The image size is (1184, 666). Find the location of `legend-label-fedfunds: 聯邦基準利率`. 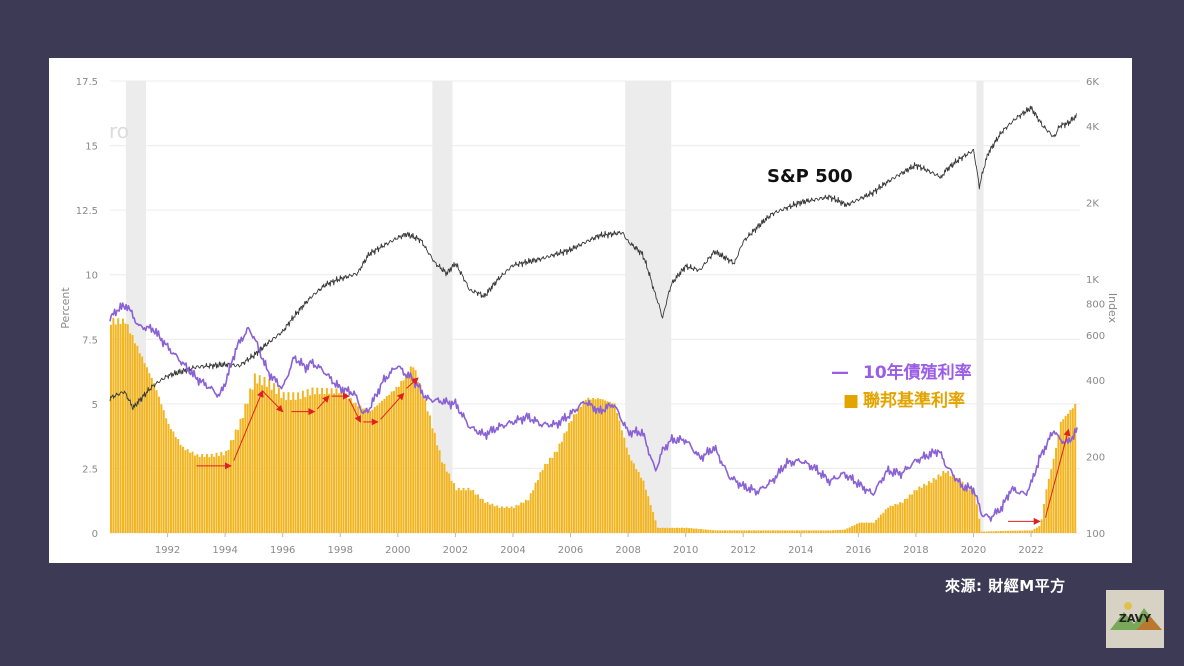

legend-label-fedfunds: 聯邦基準利率 is located at coordinates (914, 400).